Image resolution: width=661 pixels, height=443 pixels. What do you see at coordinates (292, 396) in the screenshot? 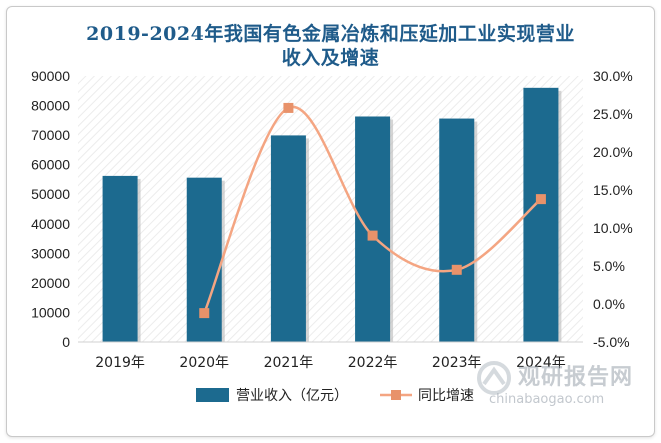
I see `legend-label-revenue: 营业收入（亿元）` at bounding box center [292, 396].